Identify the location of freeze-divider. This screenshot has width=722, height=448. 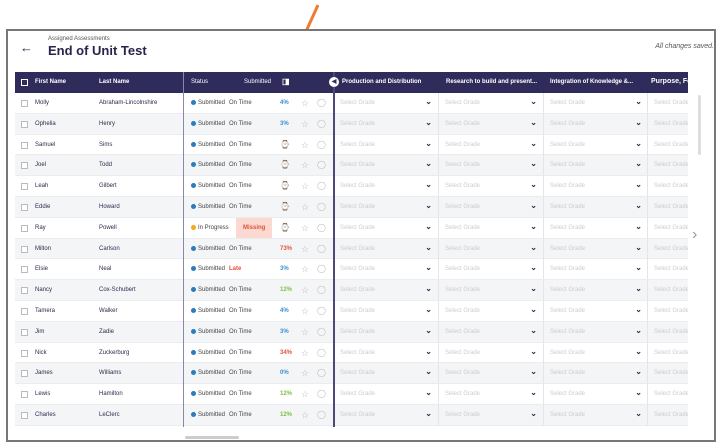
(334, 249).